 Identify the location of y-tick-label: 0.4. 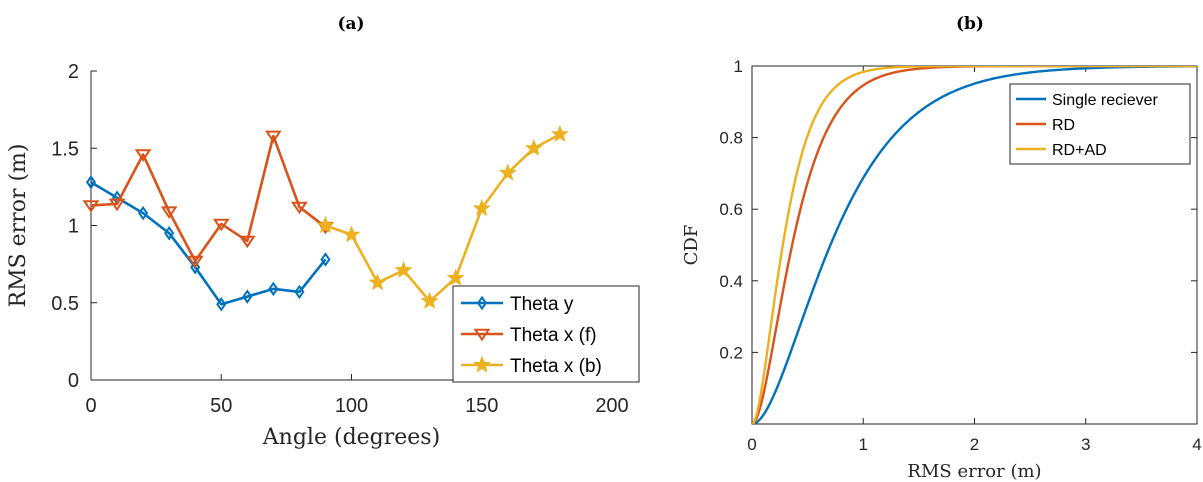
(731, 281).